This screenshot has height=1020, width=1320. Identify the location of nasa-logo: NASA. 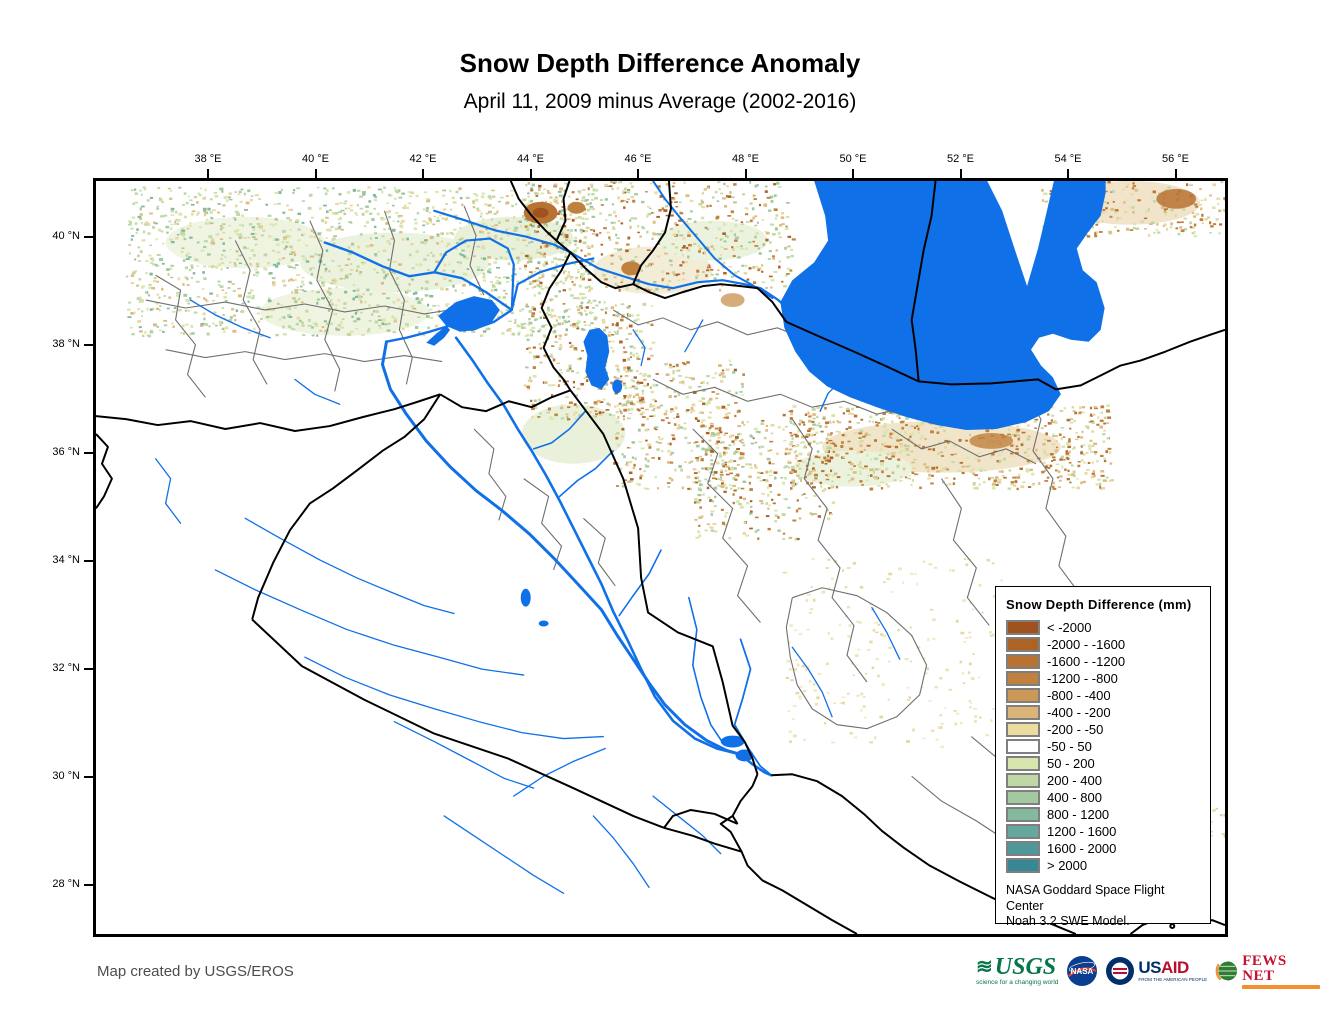
(1082, 971).